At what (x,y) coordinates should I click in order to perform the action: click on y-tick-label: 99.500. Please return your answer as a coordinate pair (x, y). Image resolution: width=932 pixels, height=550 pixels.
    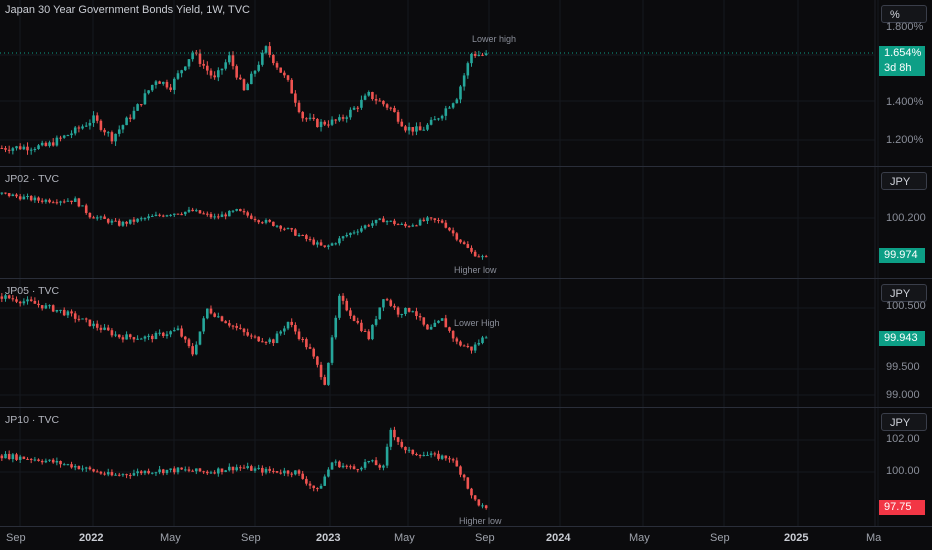
    Looking at the image, I should click on (903, 367).